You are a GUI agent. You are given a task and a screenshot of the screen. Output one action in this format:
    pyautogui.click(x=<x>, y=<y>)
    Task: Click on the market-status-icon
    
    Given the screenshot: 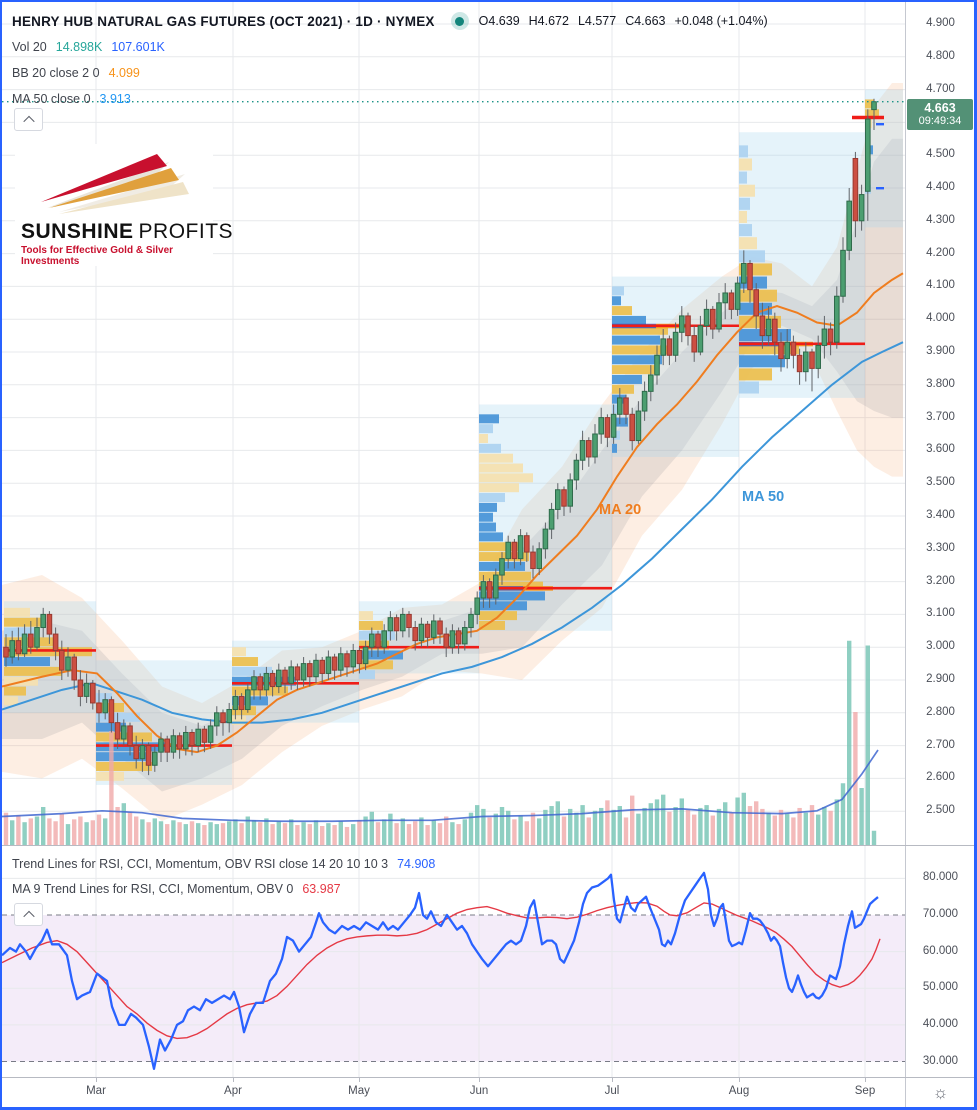 What is the action you would take?
    pyautogui.click(x=459, y=21)
    